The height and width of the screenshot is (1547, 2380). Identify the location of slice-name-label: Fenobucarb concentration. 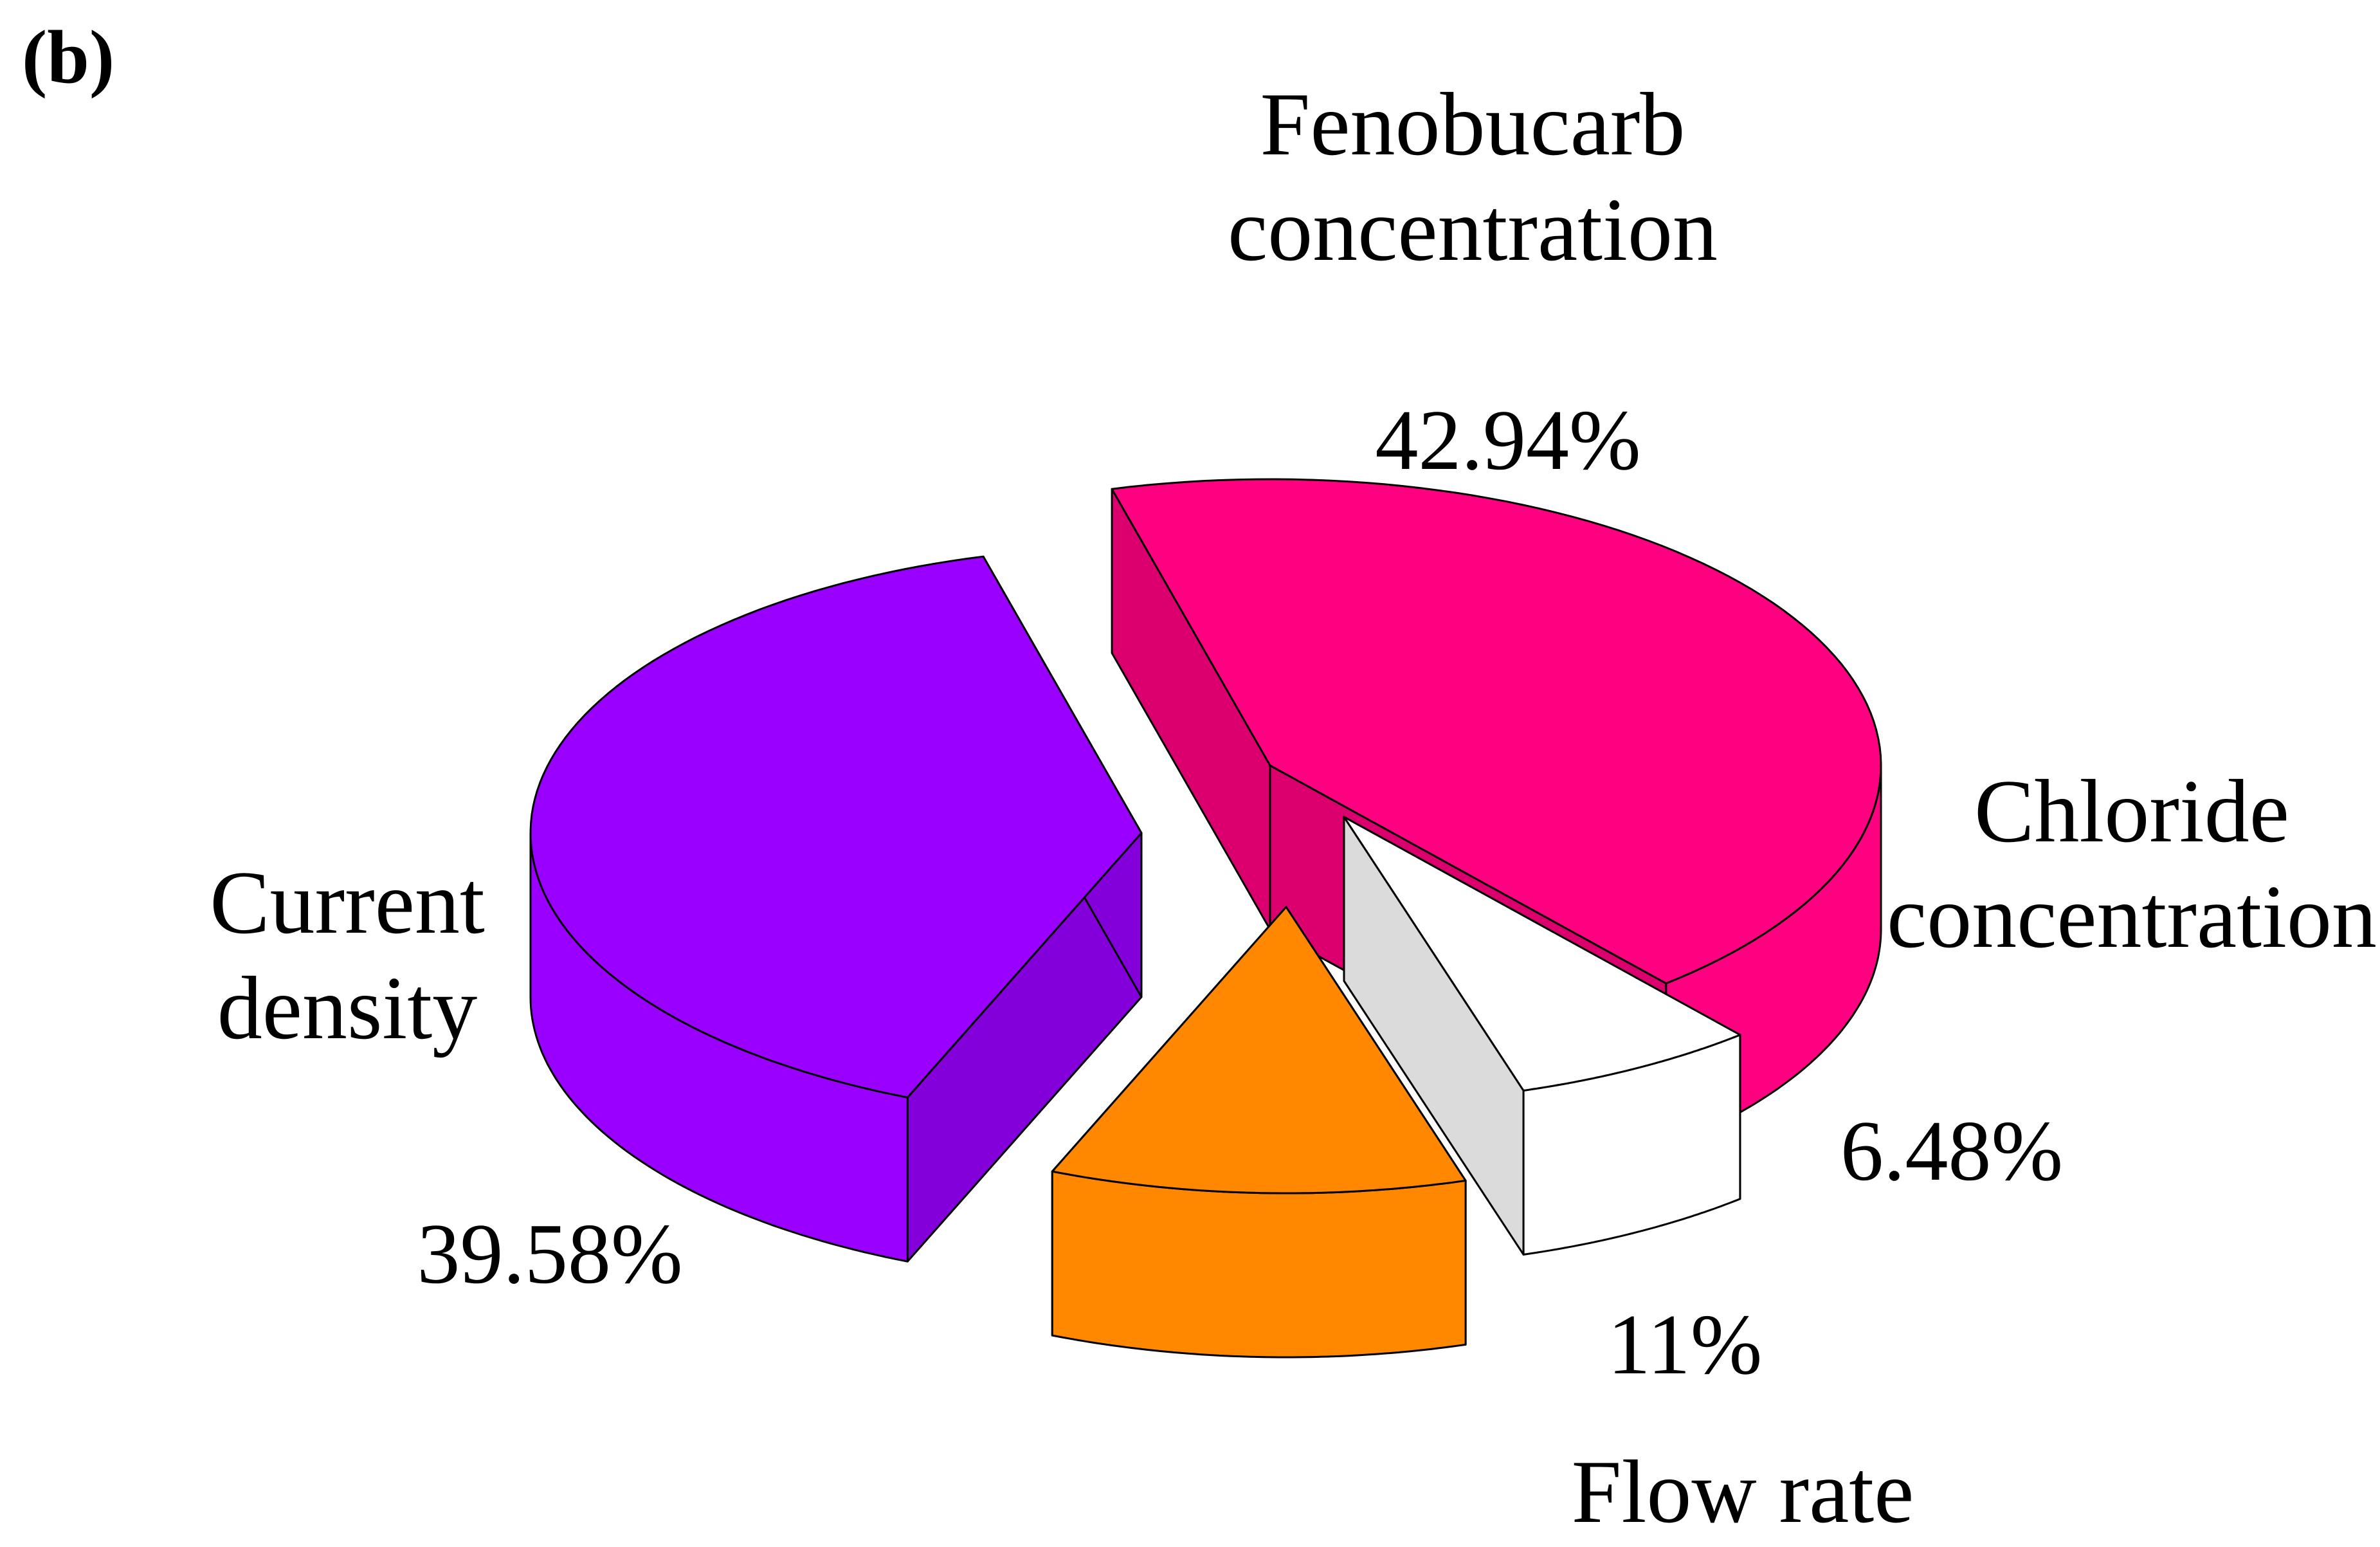
(1473, 177).